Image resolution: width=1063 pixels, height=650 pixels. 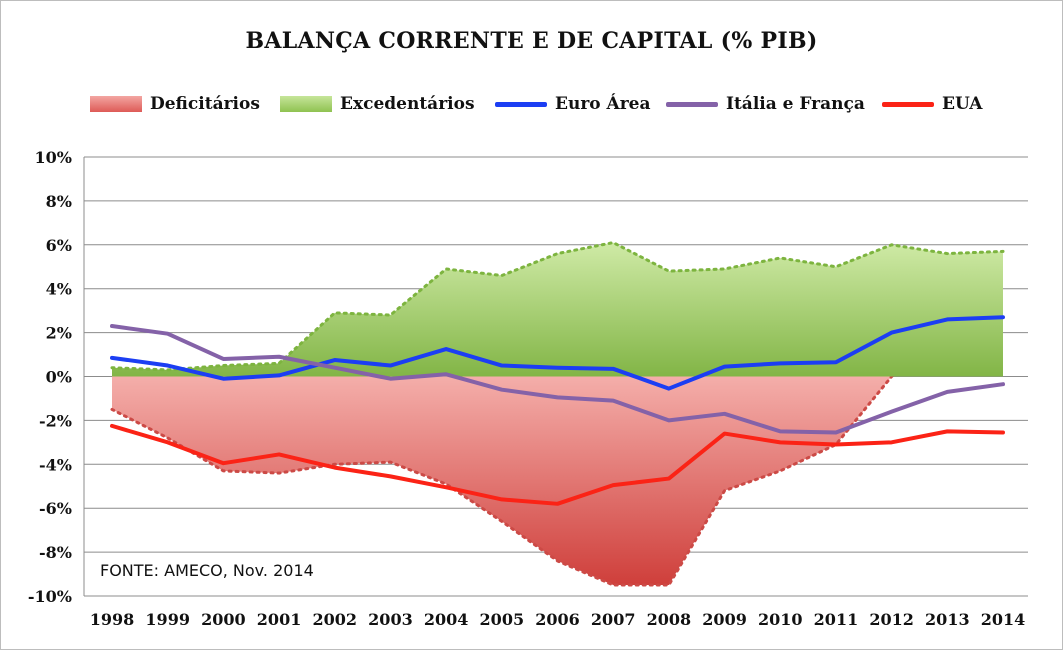 I want to click on x-tick-label: 2003, so click(x=390, y=619).